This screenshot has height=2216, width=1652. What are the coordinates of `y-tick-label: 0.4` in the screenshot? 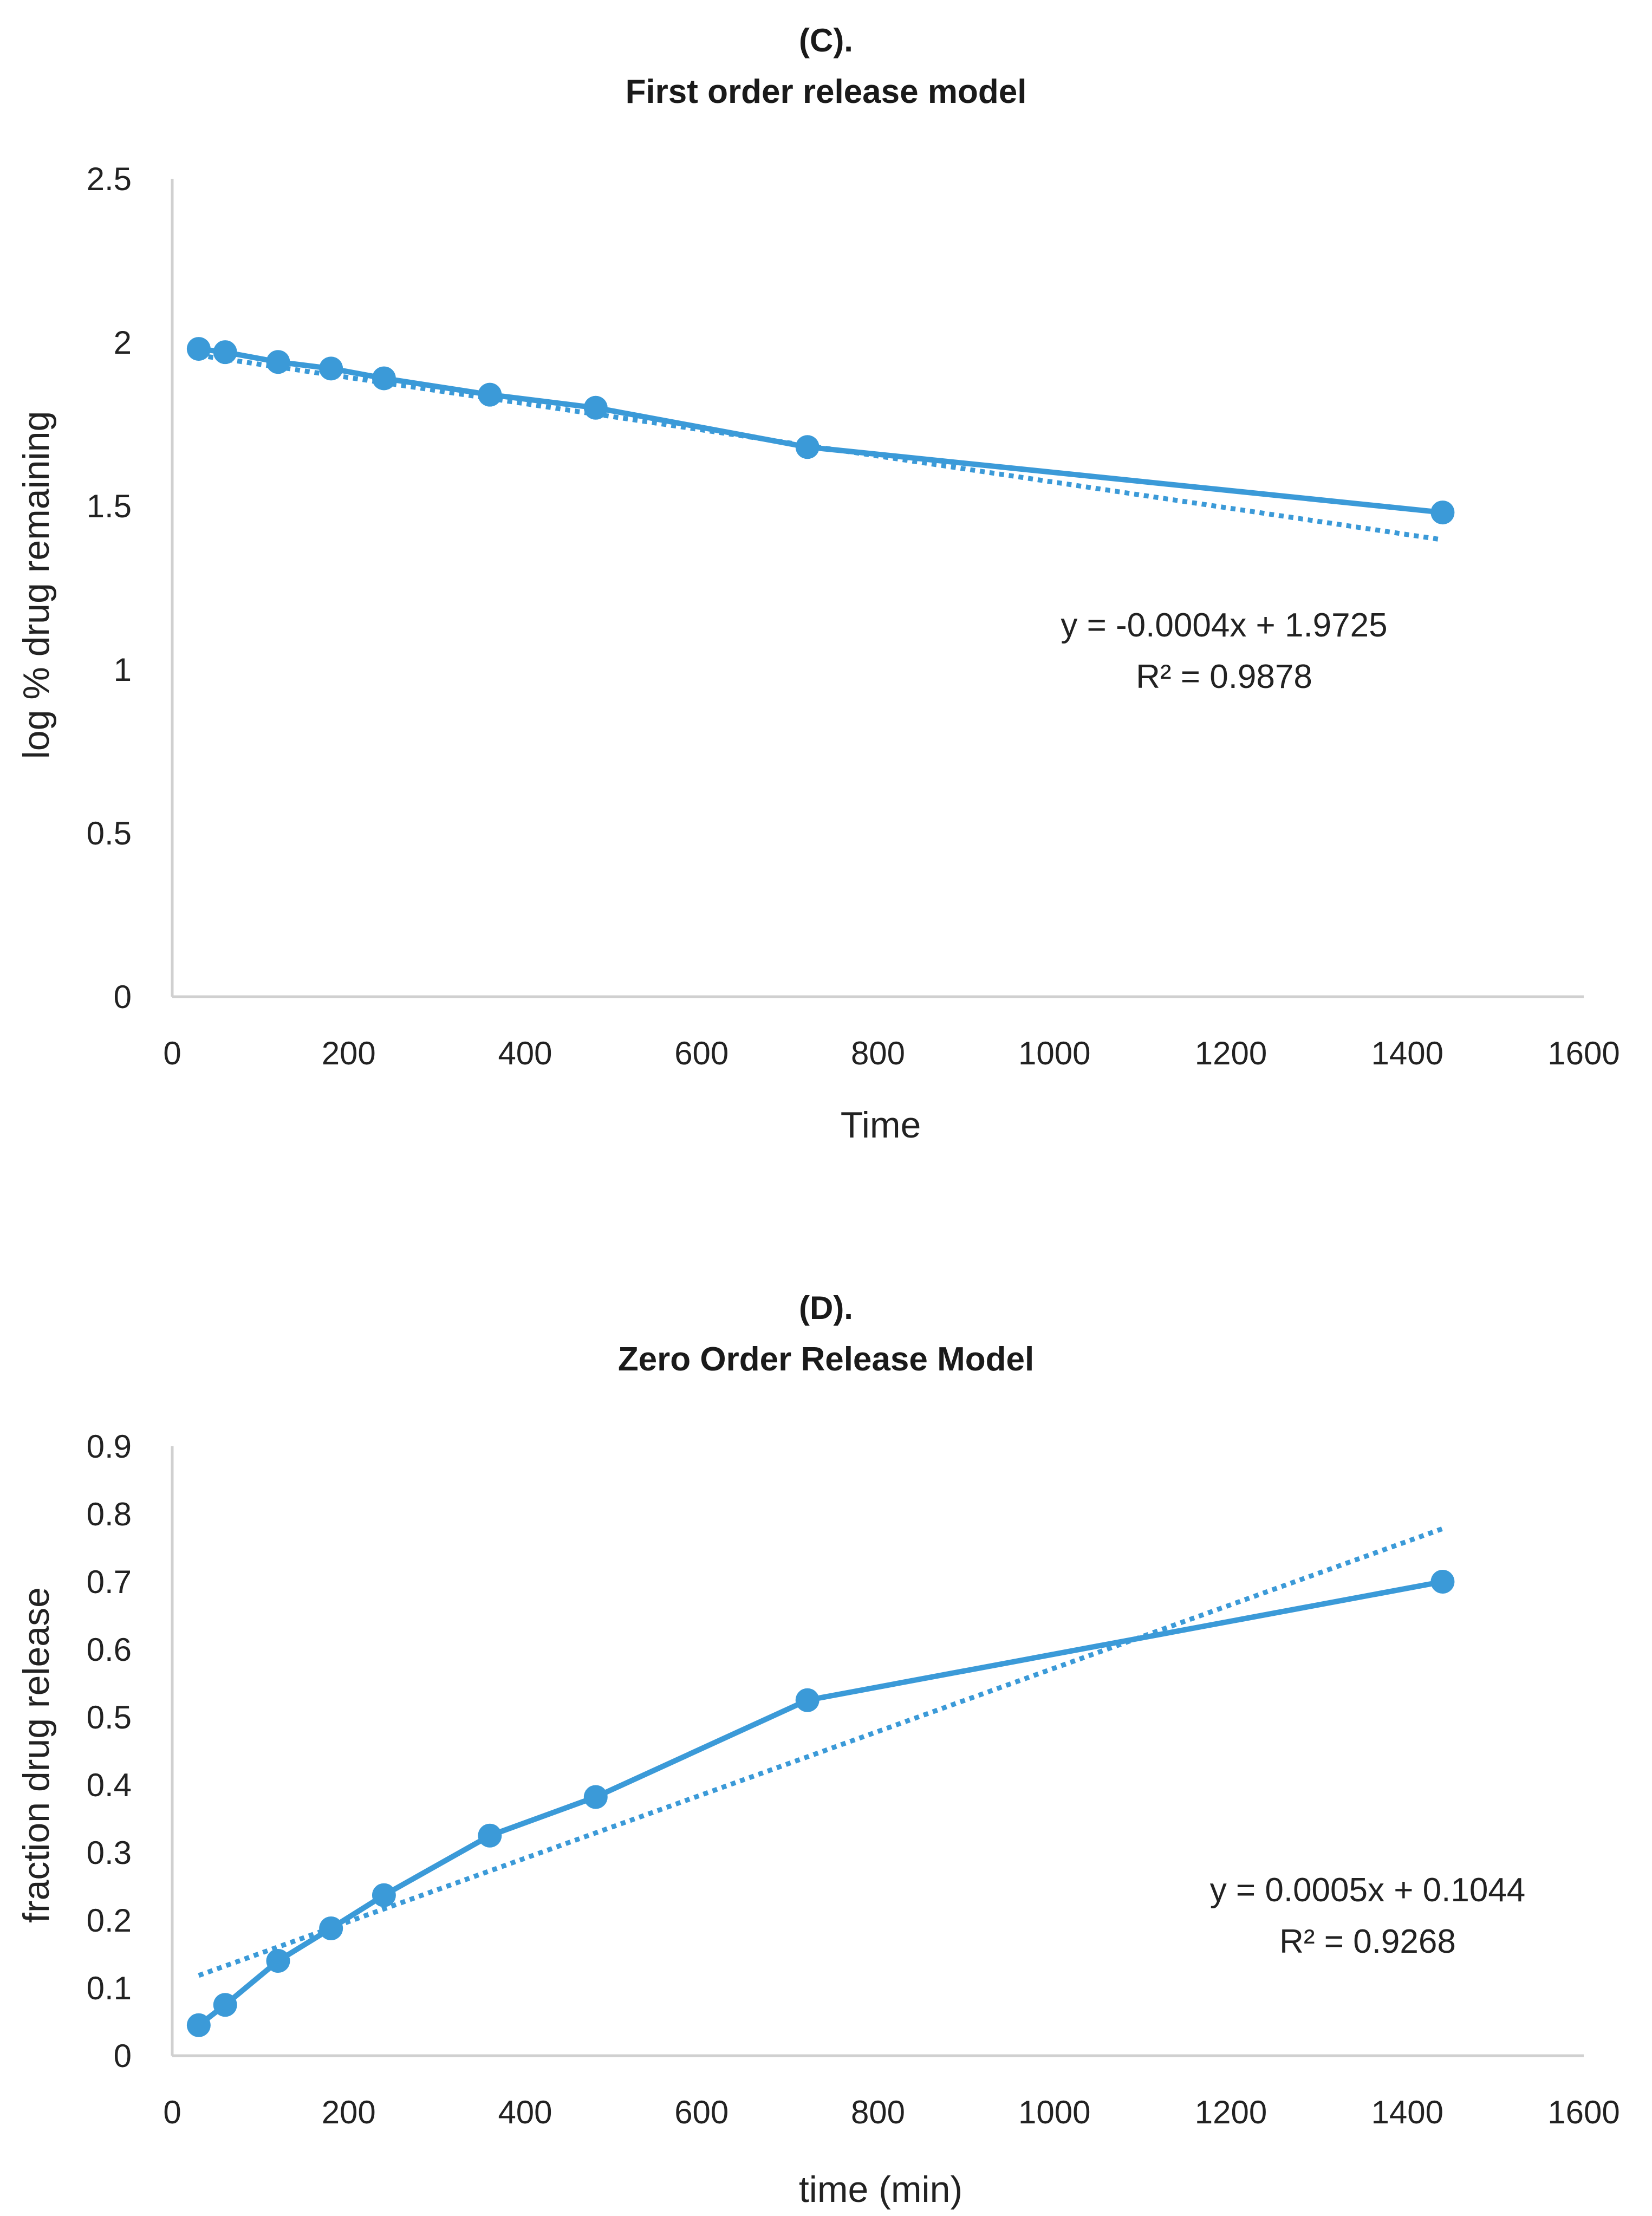 It's located at (110, 1785).